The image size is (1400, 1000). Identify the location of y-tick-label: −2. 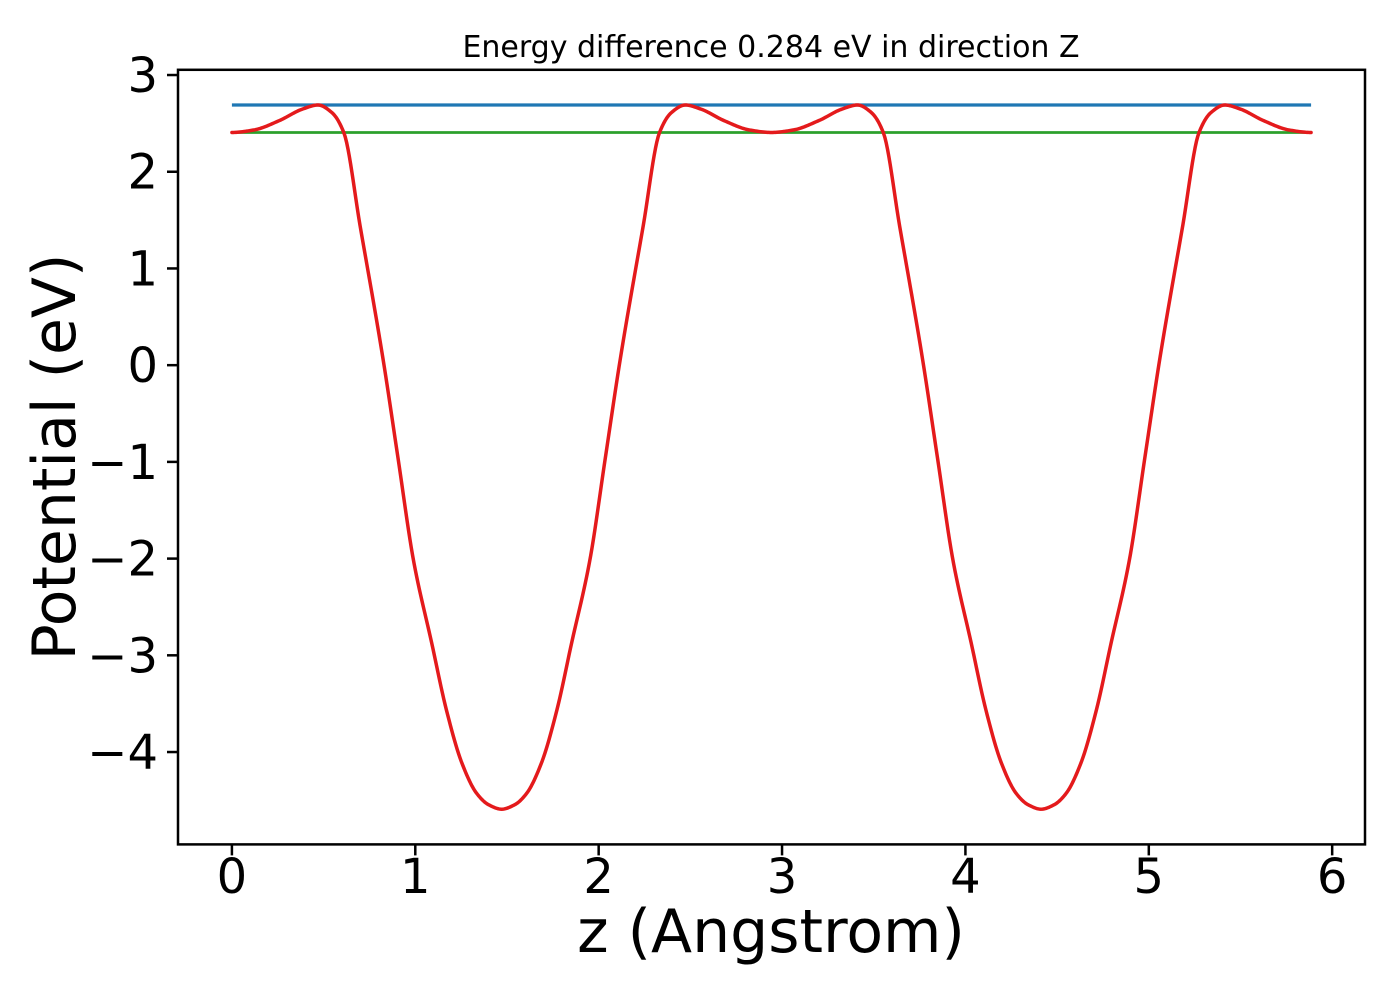
(122, 560).